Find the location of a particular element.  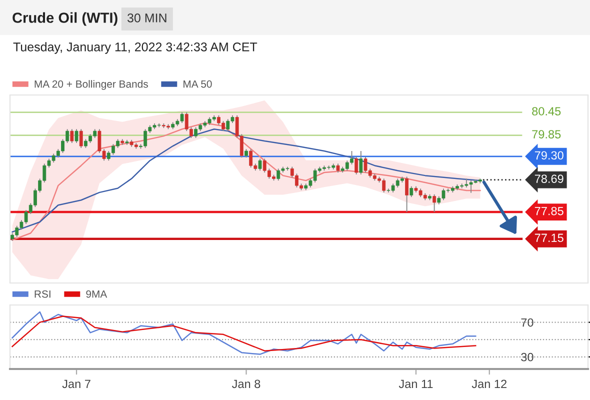

x-tick-label: Jan 8 is located at coordinates (246, 384).